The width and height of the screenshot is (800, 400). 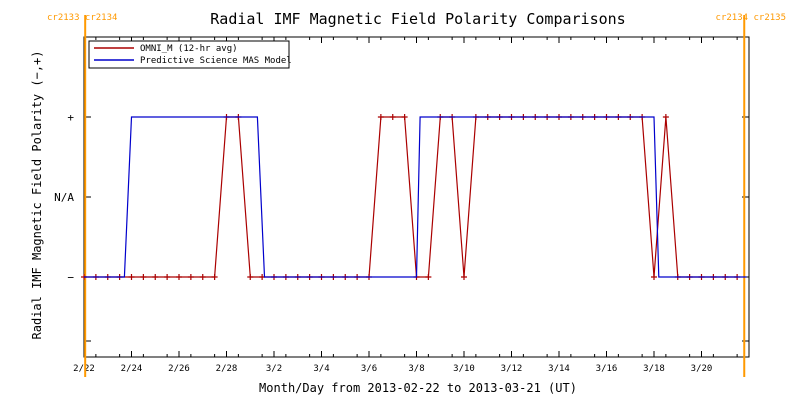 I want to click on carrington-marker-label: cr2133 cr2134, so click(x=82, y=18).